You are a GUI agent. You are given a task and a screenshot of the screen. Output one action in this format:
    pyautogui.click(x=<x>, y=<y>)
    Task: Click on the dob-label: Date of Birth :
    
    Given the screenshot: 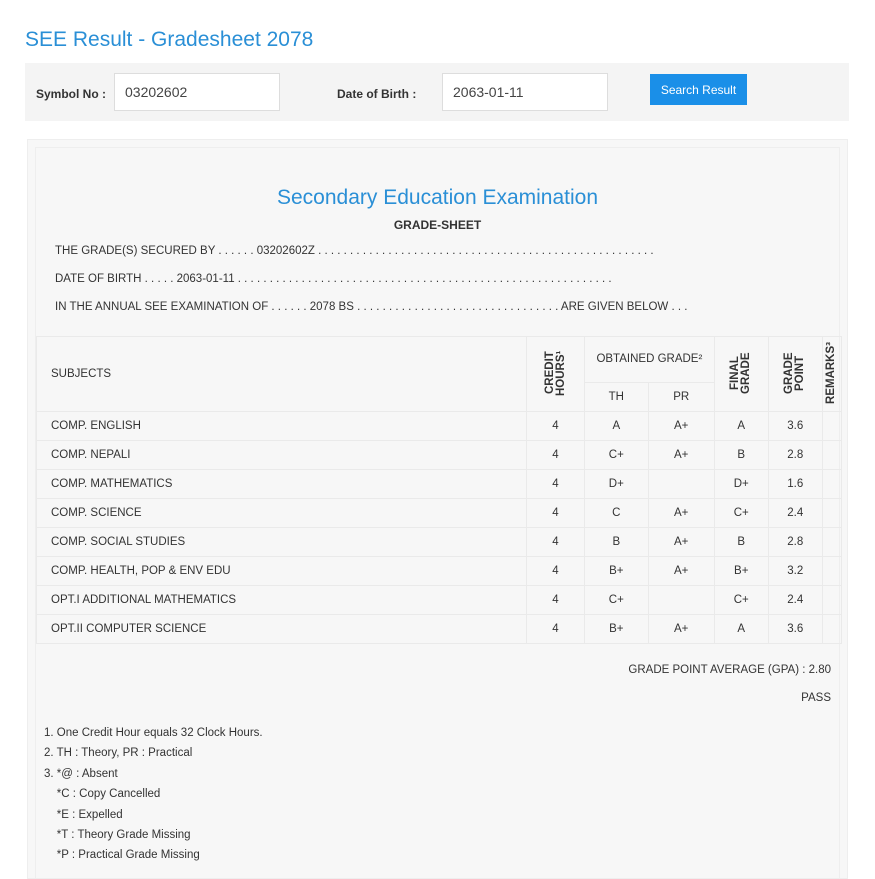 What is the action you would take?
    pyautogui.click(x=377, y=94)
    